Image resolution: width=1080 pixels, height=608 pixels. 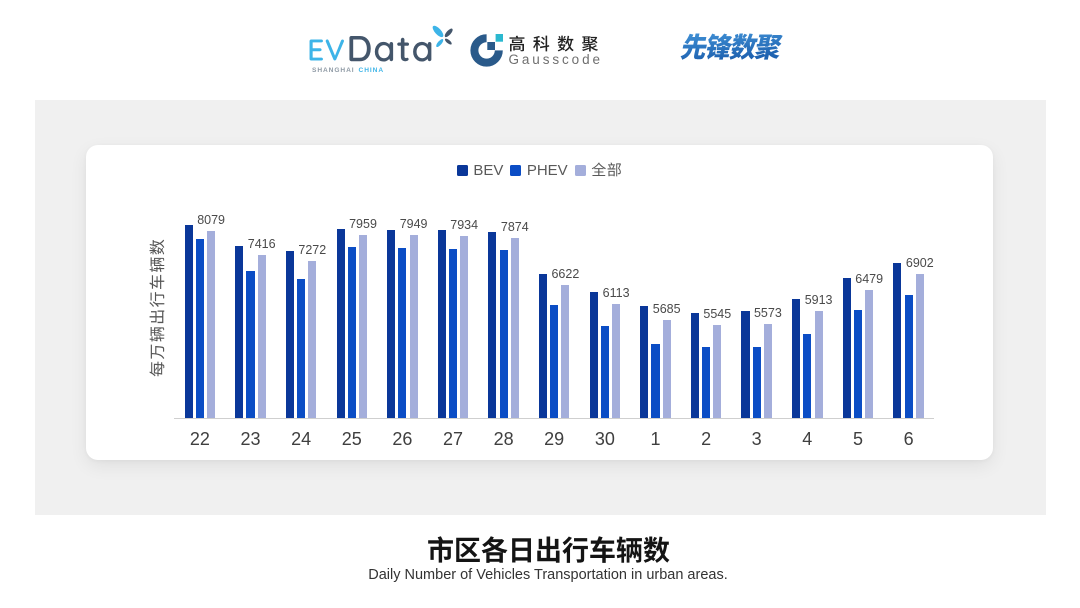 I want to click on x-axis-label-23: 23, so click(x=250, y=439).